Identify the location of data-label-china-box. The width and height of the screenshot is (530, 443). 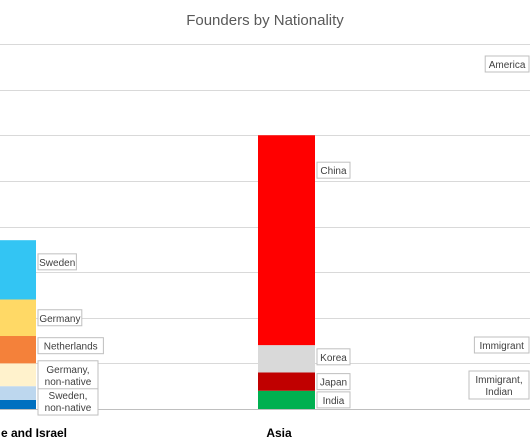
(333, 170).